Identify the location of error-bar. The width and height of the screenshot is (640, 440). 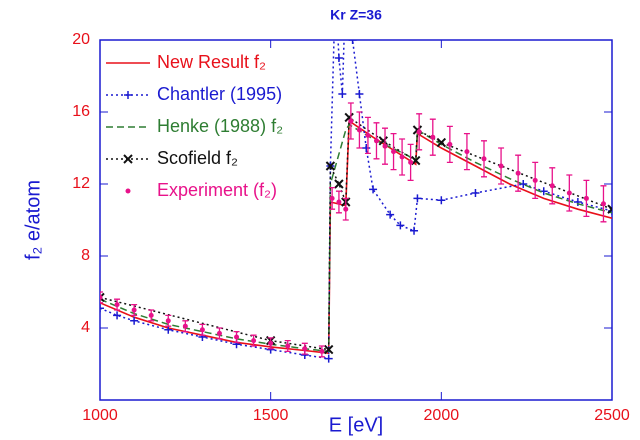
(101, 297).